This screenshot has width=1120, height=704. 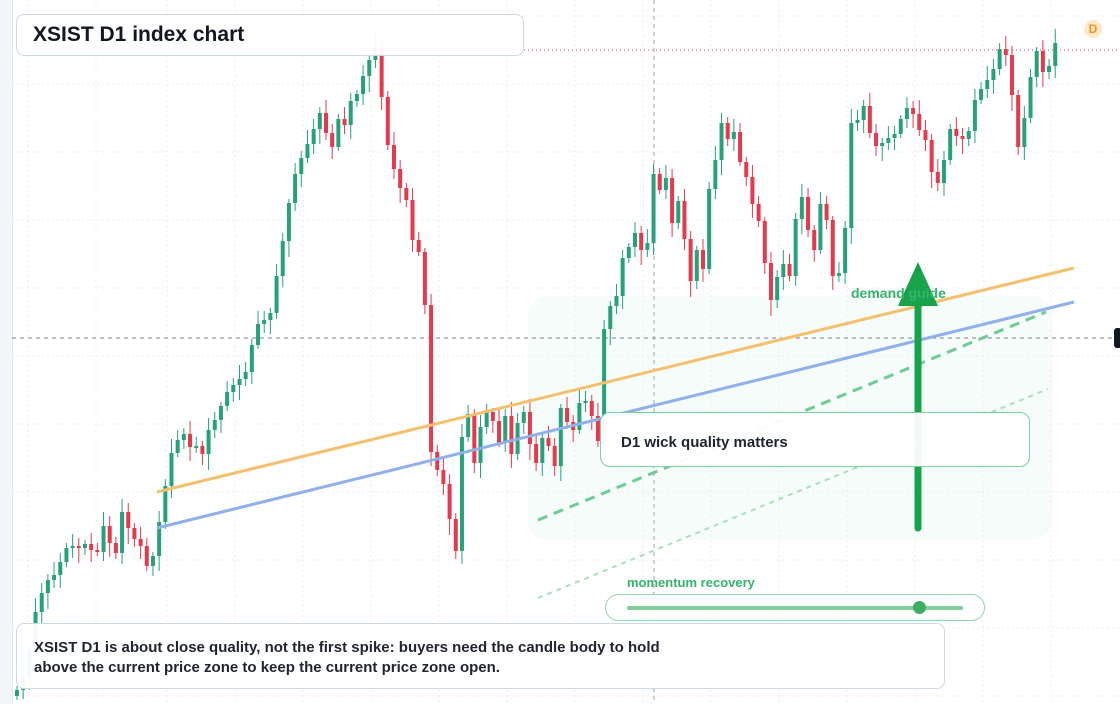 What do you see at coordinates (704, 442) in the screenshot?
I see `callout-text: D1 wick quality matters` at bounding box center [704, 442].